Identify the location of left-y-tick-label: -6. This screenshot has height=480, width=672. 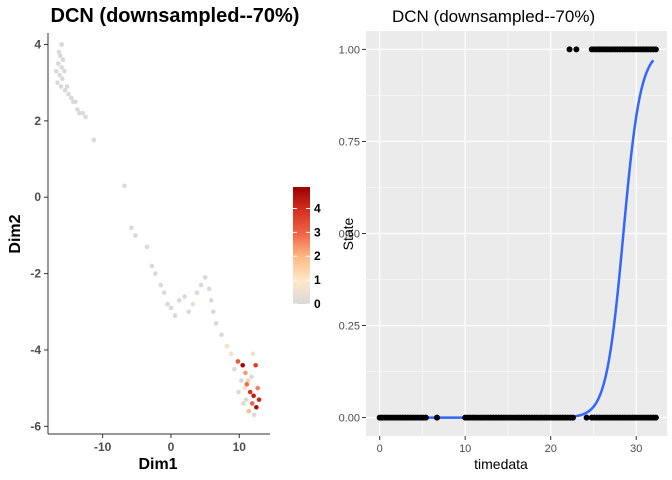
(35, 426).